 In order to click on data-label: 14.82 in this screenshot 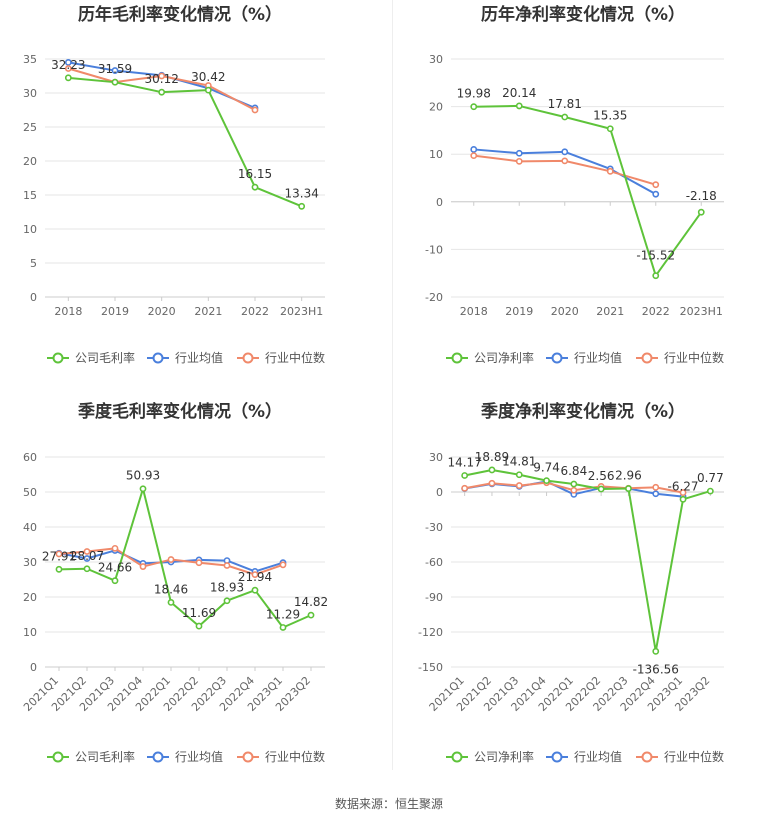, I will do `click(311, 602)`.